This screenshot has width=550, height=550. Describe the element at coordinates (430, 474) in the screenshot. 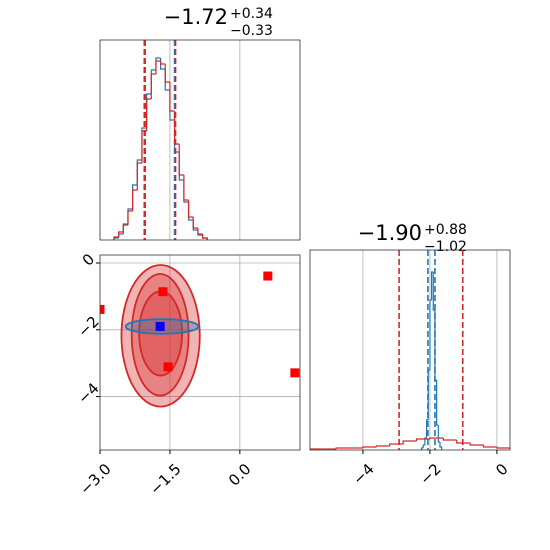

I see `x-tick-label: −2` at that location.